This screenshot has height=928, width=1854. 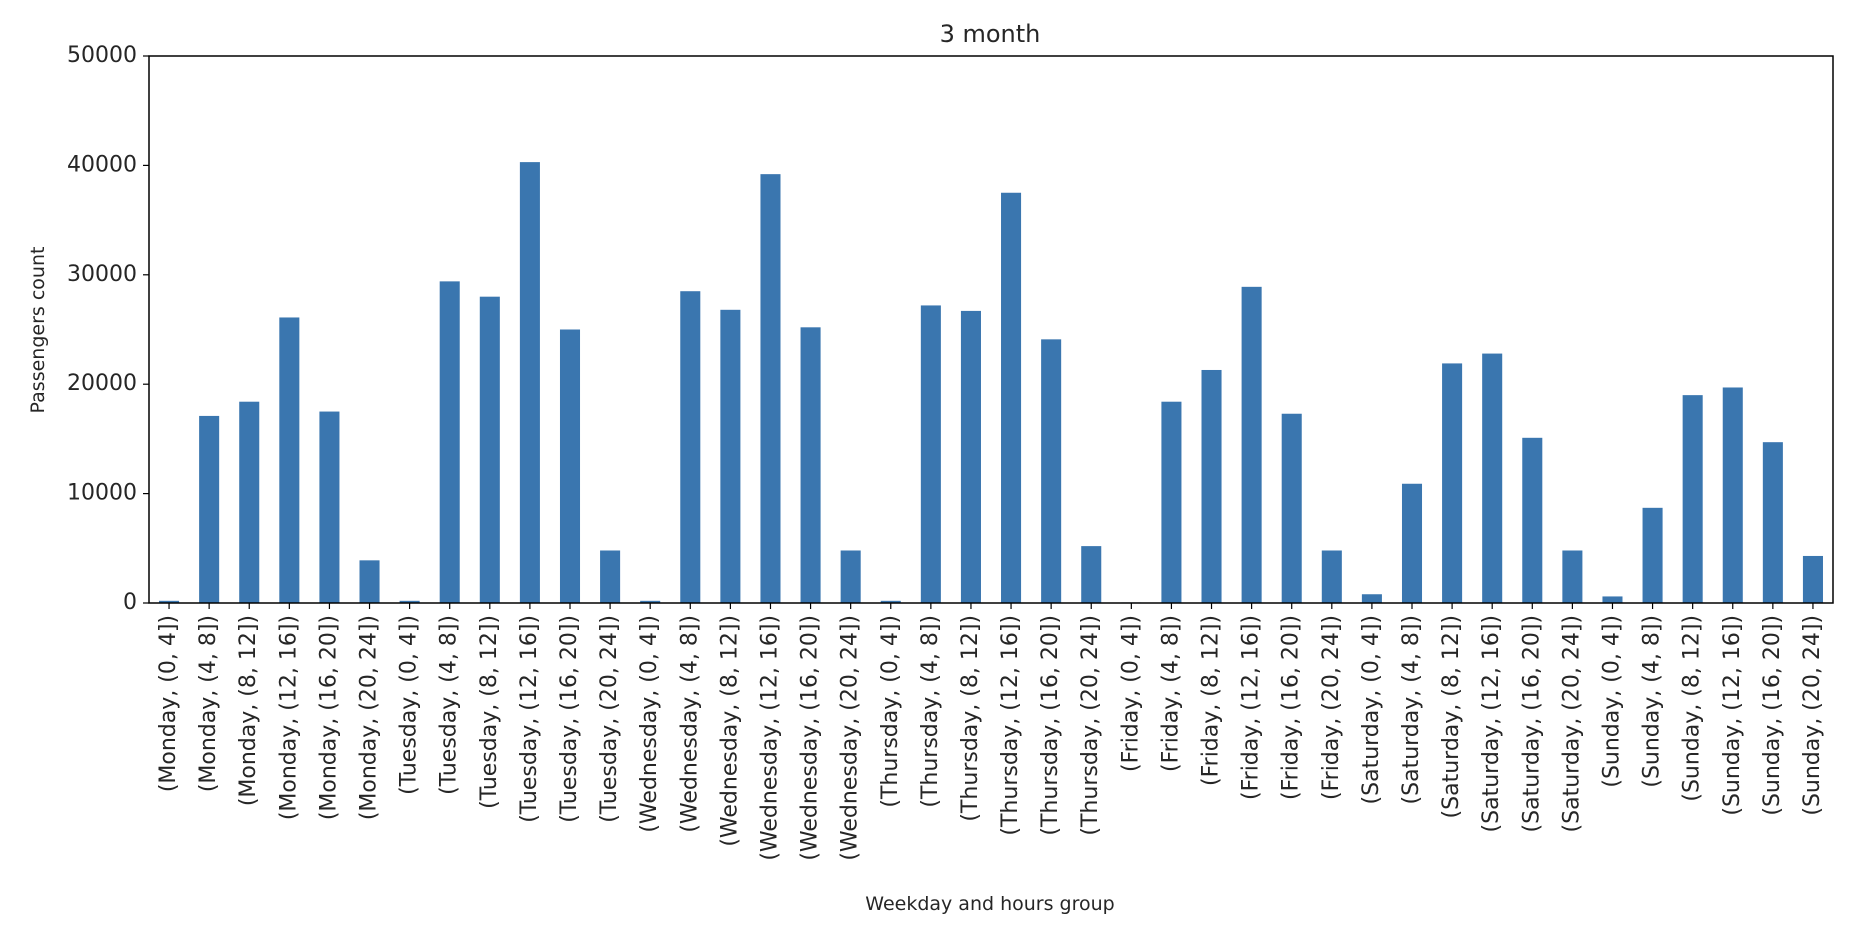 I want to click on x-tick-label: (Thursday, (4, 8]), so click(x=930, y=711).